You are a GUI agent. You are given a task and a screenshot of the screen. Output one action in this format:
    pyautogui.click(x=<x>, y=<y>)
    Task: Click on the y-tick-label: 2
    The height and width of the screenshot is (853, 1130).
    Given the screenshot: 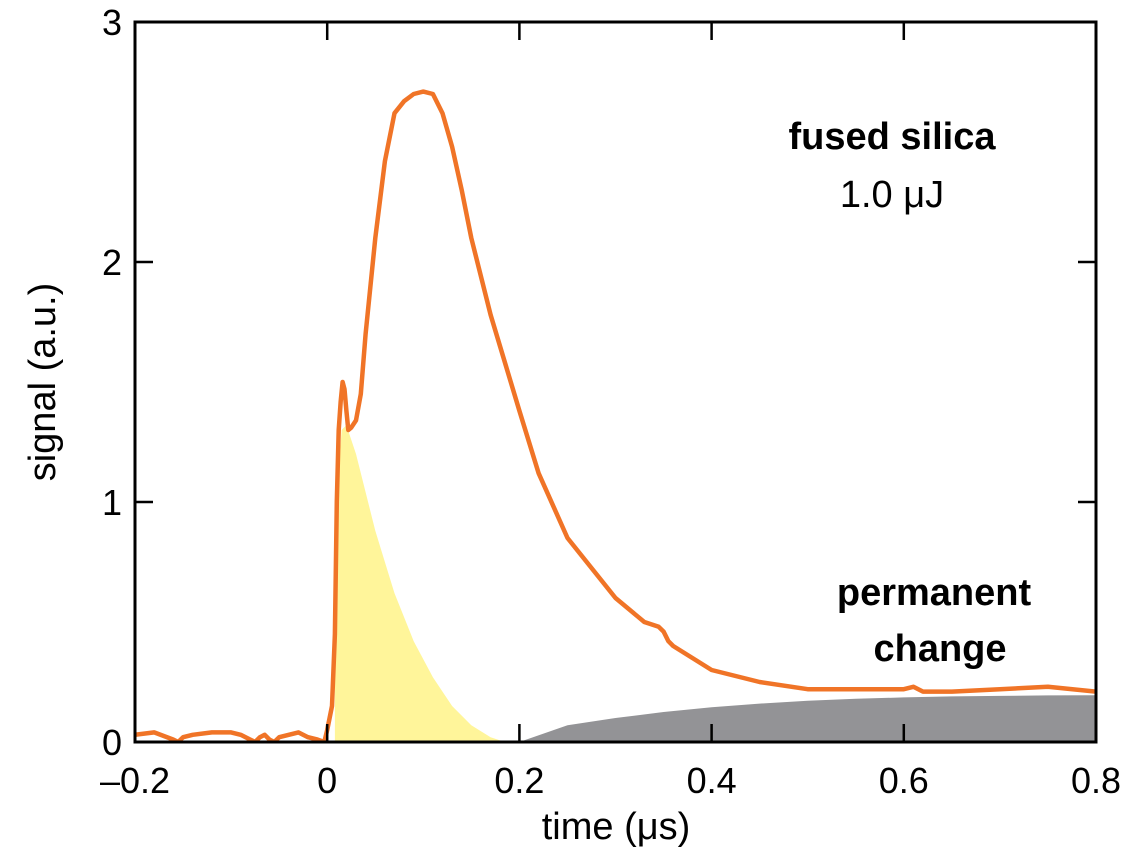 What is the action you would take?
    pyautogui.click(x=112, y=262)
    